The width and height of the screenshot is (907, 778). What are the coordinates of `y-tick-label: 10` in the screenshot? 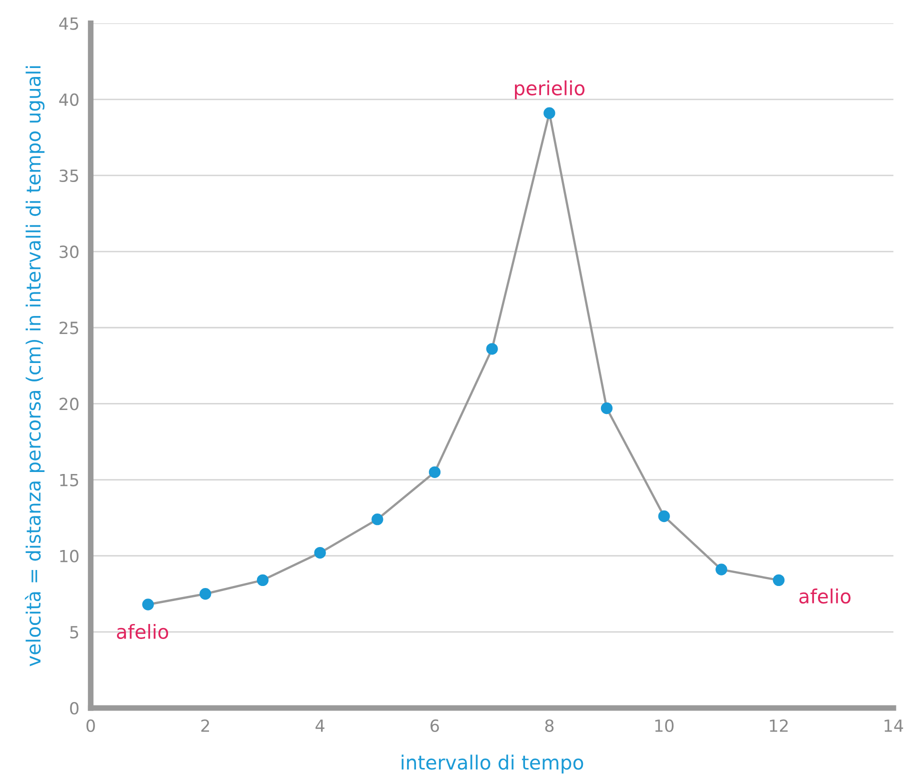 It's located at (69, 556).